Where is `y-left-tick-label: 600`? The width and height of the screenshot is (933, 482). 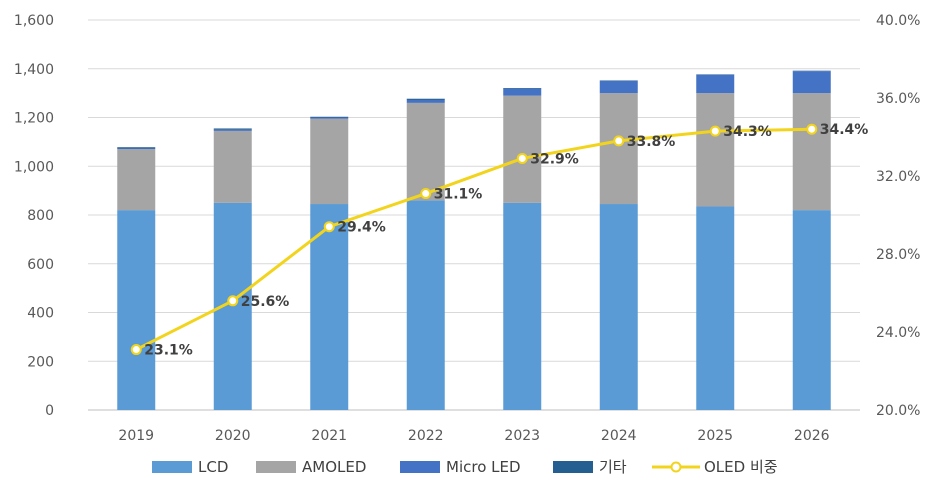 y-left-tick-label: 600 is located at coordinates (40, 265).